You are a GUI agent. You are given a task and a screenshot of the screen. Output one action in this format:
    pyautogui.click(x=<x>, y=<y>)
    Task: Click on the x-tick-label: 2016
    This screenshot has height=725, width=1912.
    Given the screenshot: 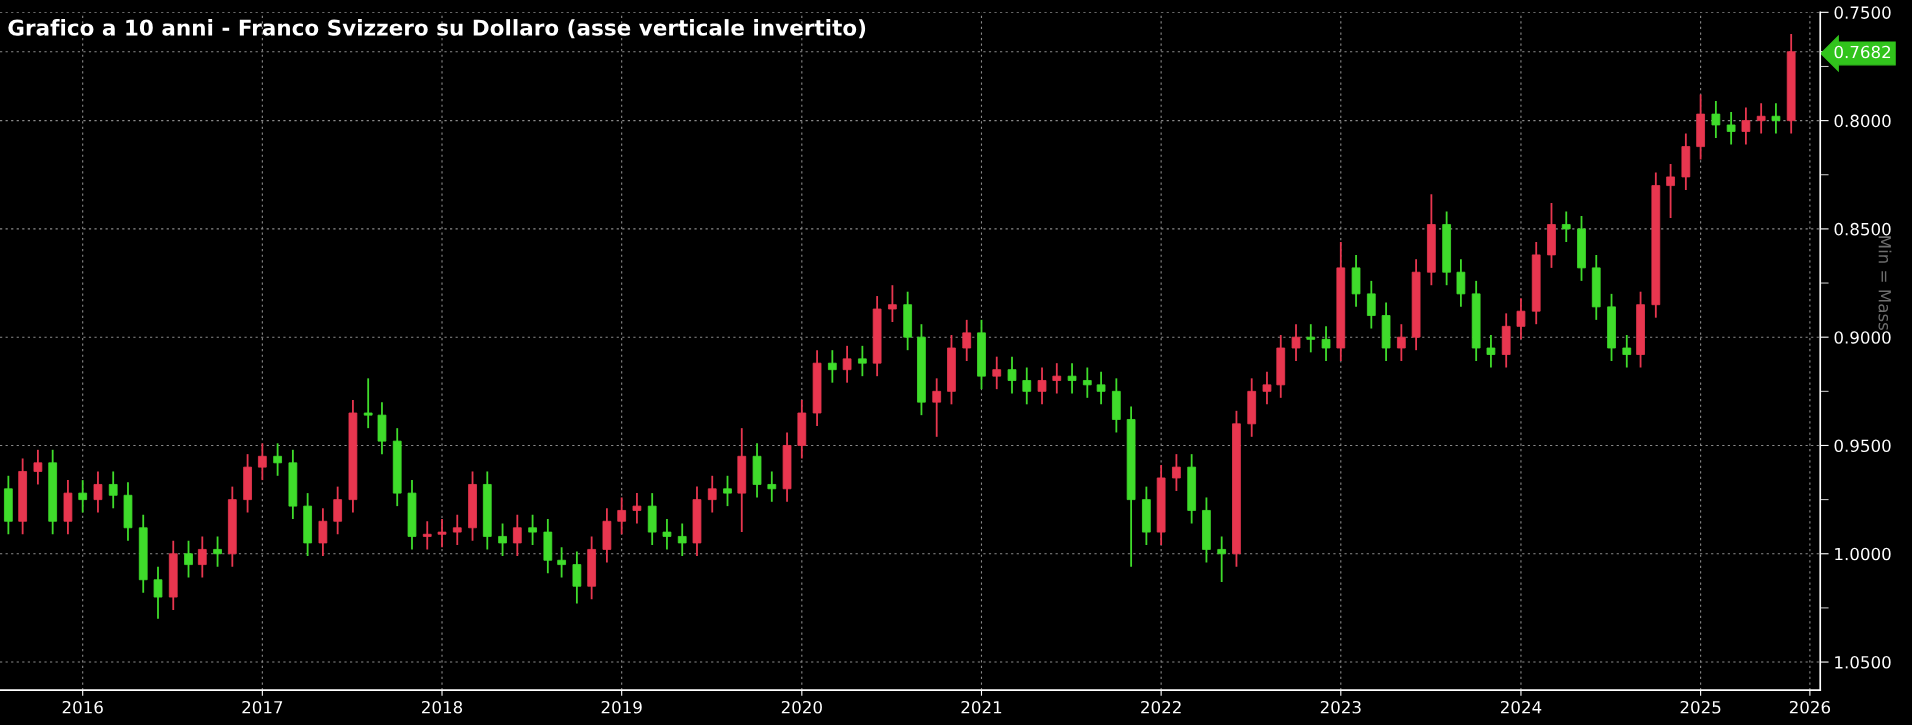 What is the action you would take?
    pyautogui.click(x=82, y=707)
    